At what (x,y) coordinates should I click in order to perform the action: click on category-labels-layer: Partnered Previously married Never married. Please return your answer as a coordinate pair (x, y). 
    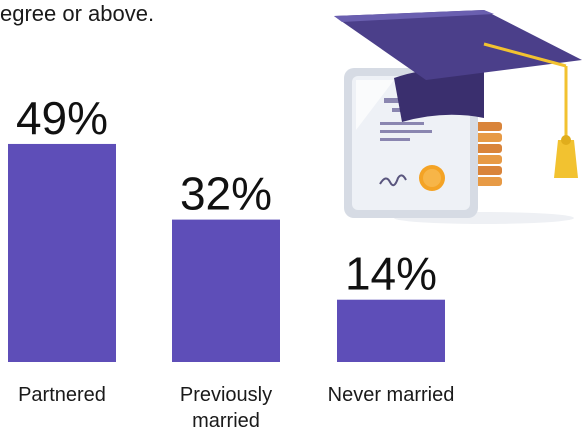
    Looking at the image, I should click on (236, 408).